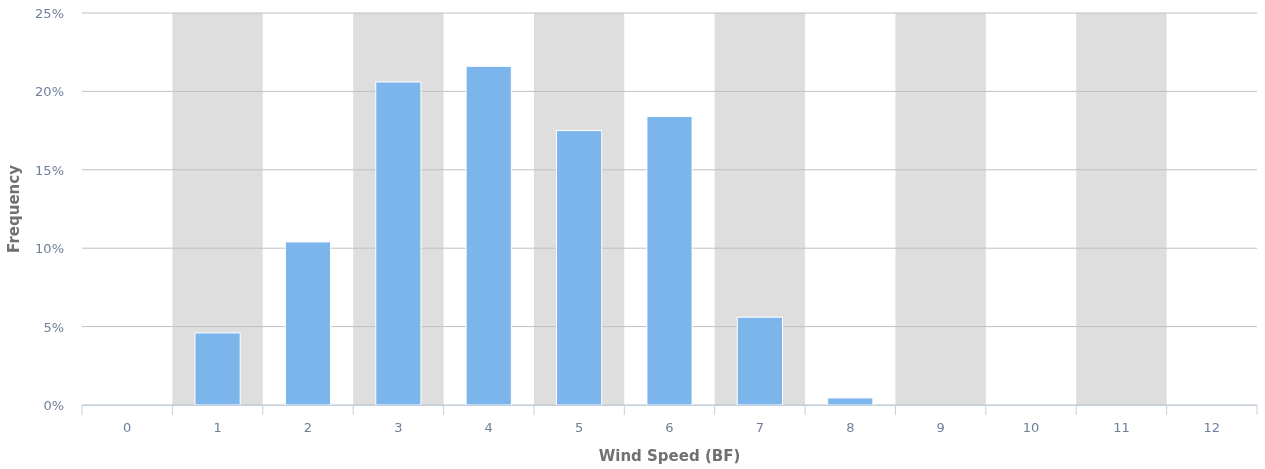 This screenshot has width=1265, height=469. I want to click on x-tick-label: 4, so click(488, 427).